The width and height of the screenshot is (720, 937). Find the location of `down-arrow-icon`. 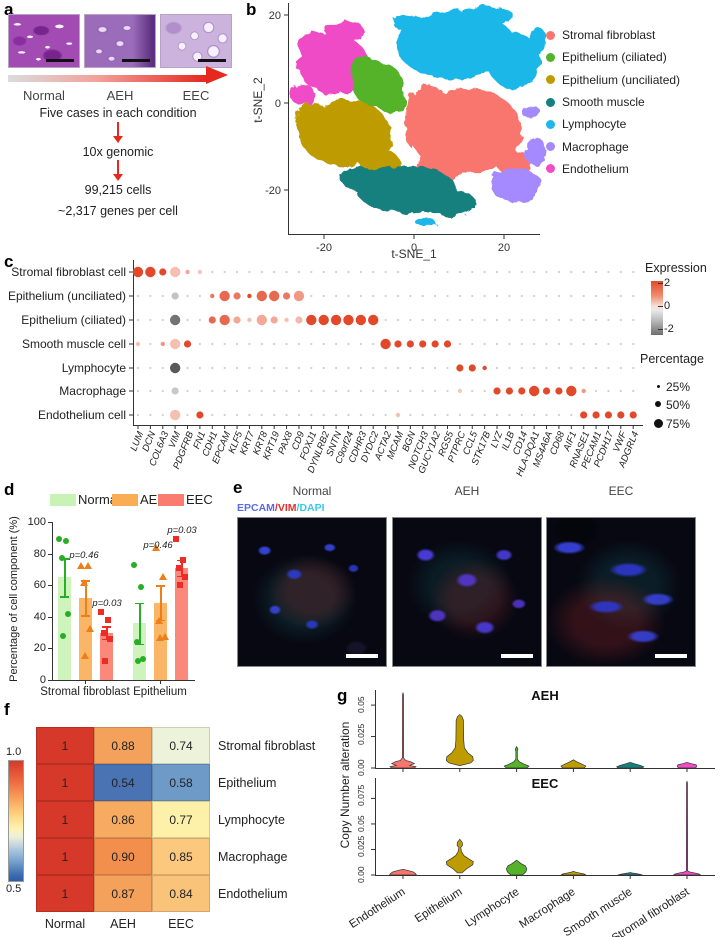

down-arrow-icon is located at coordinates (118, 129).